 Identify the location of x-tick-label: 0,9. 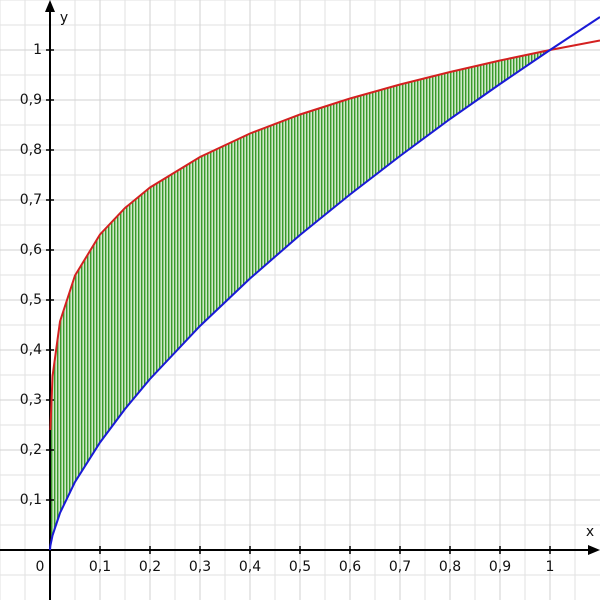
(500, 567).